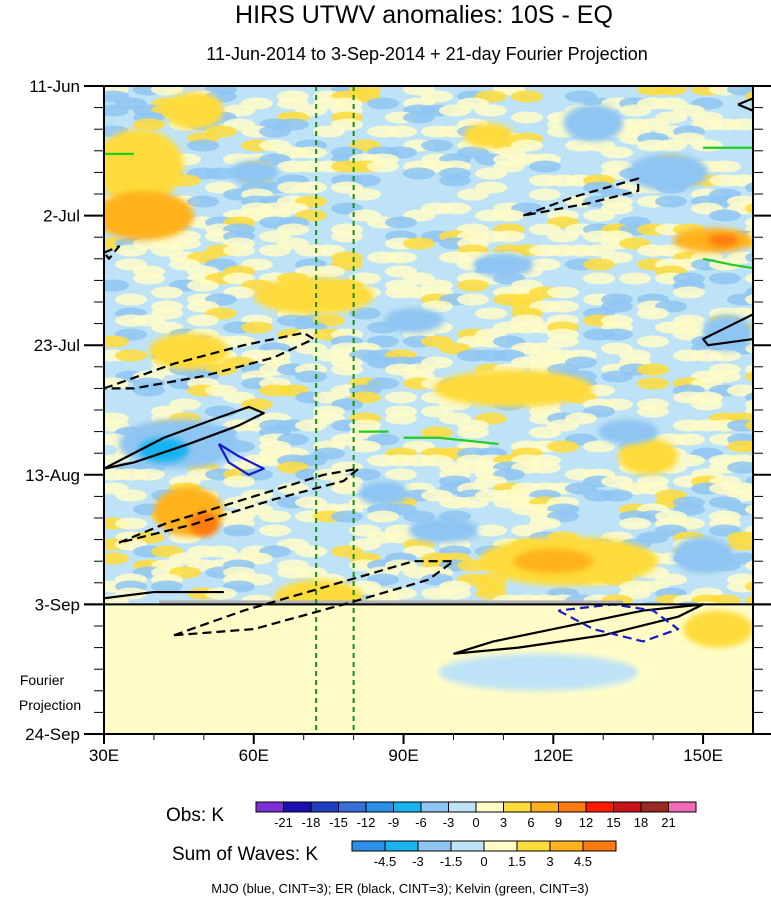 This screenshot has height=900, width=771. What do you see at coordinates (703, 755) in the screenshot?
I see `x-tick-label: 150E` at bounding box center [703, 755].